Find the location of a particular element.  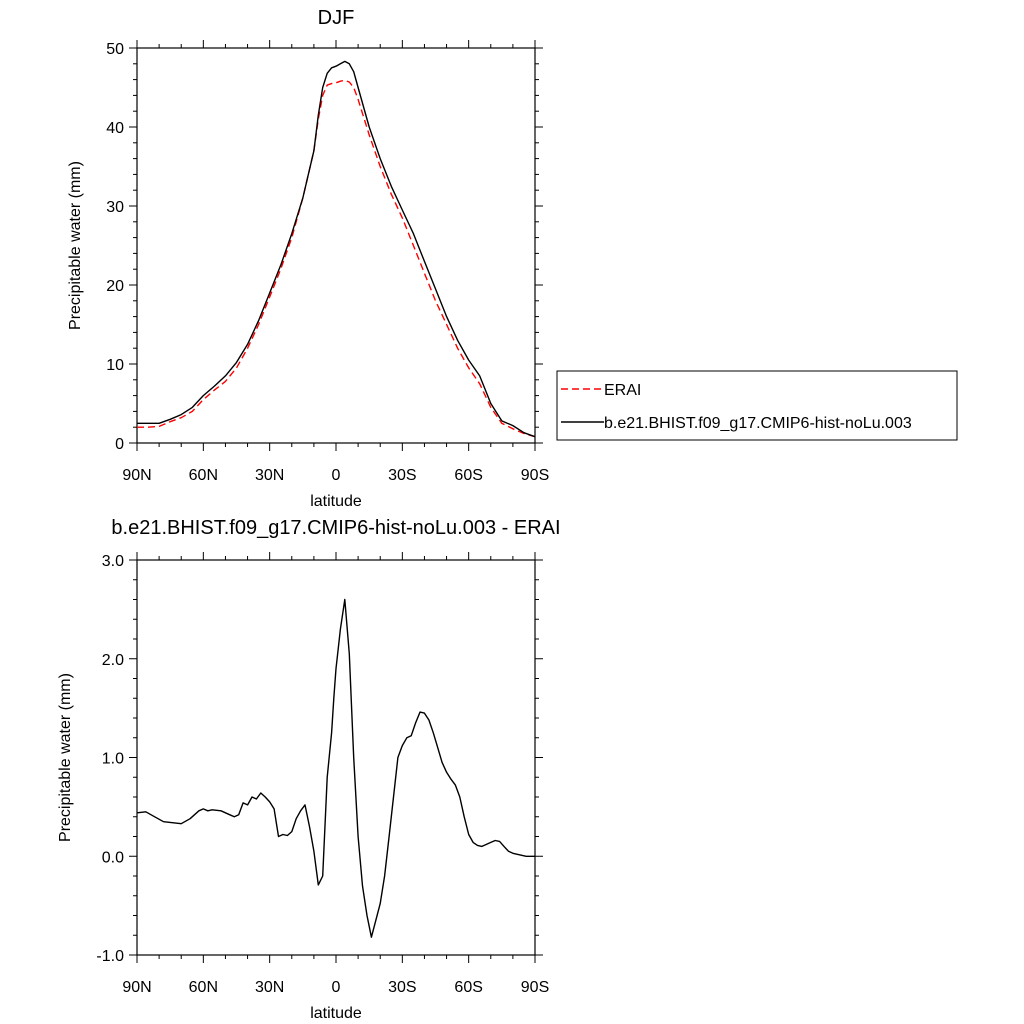

y-tick-label: 0.0 is located at coordinates (113, 857).